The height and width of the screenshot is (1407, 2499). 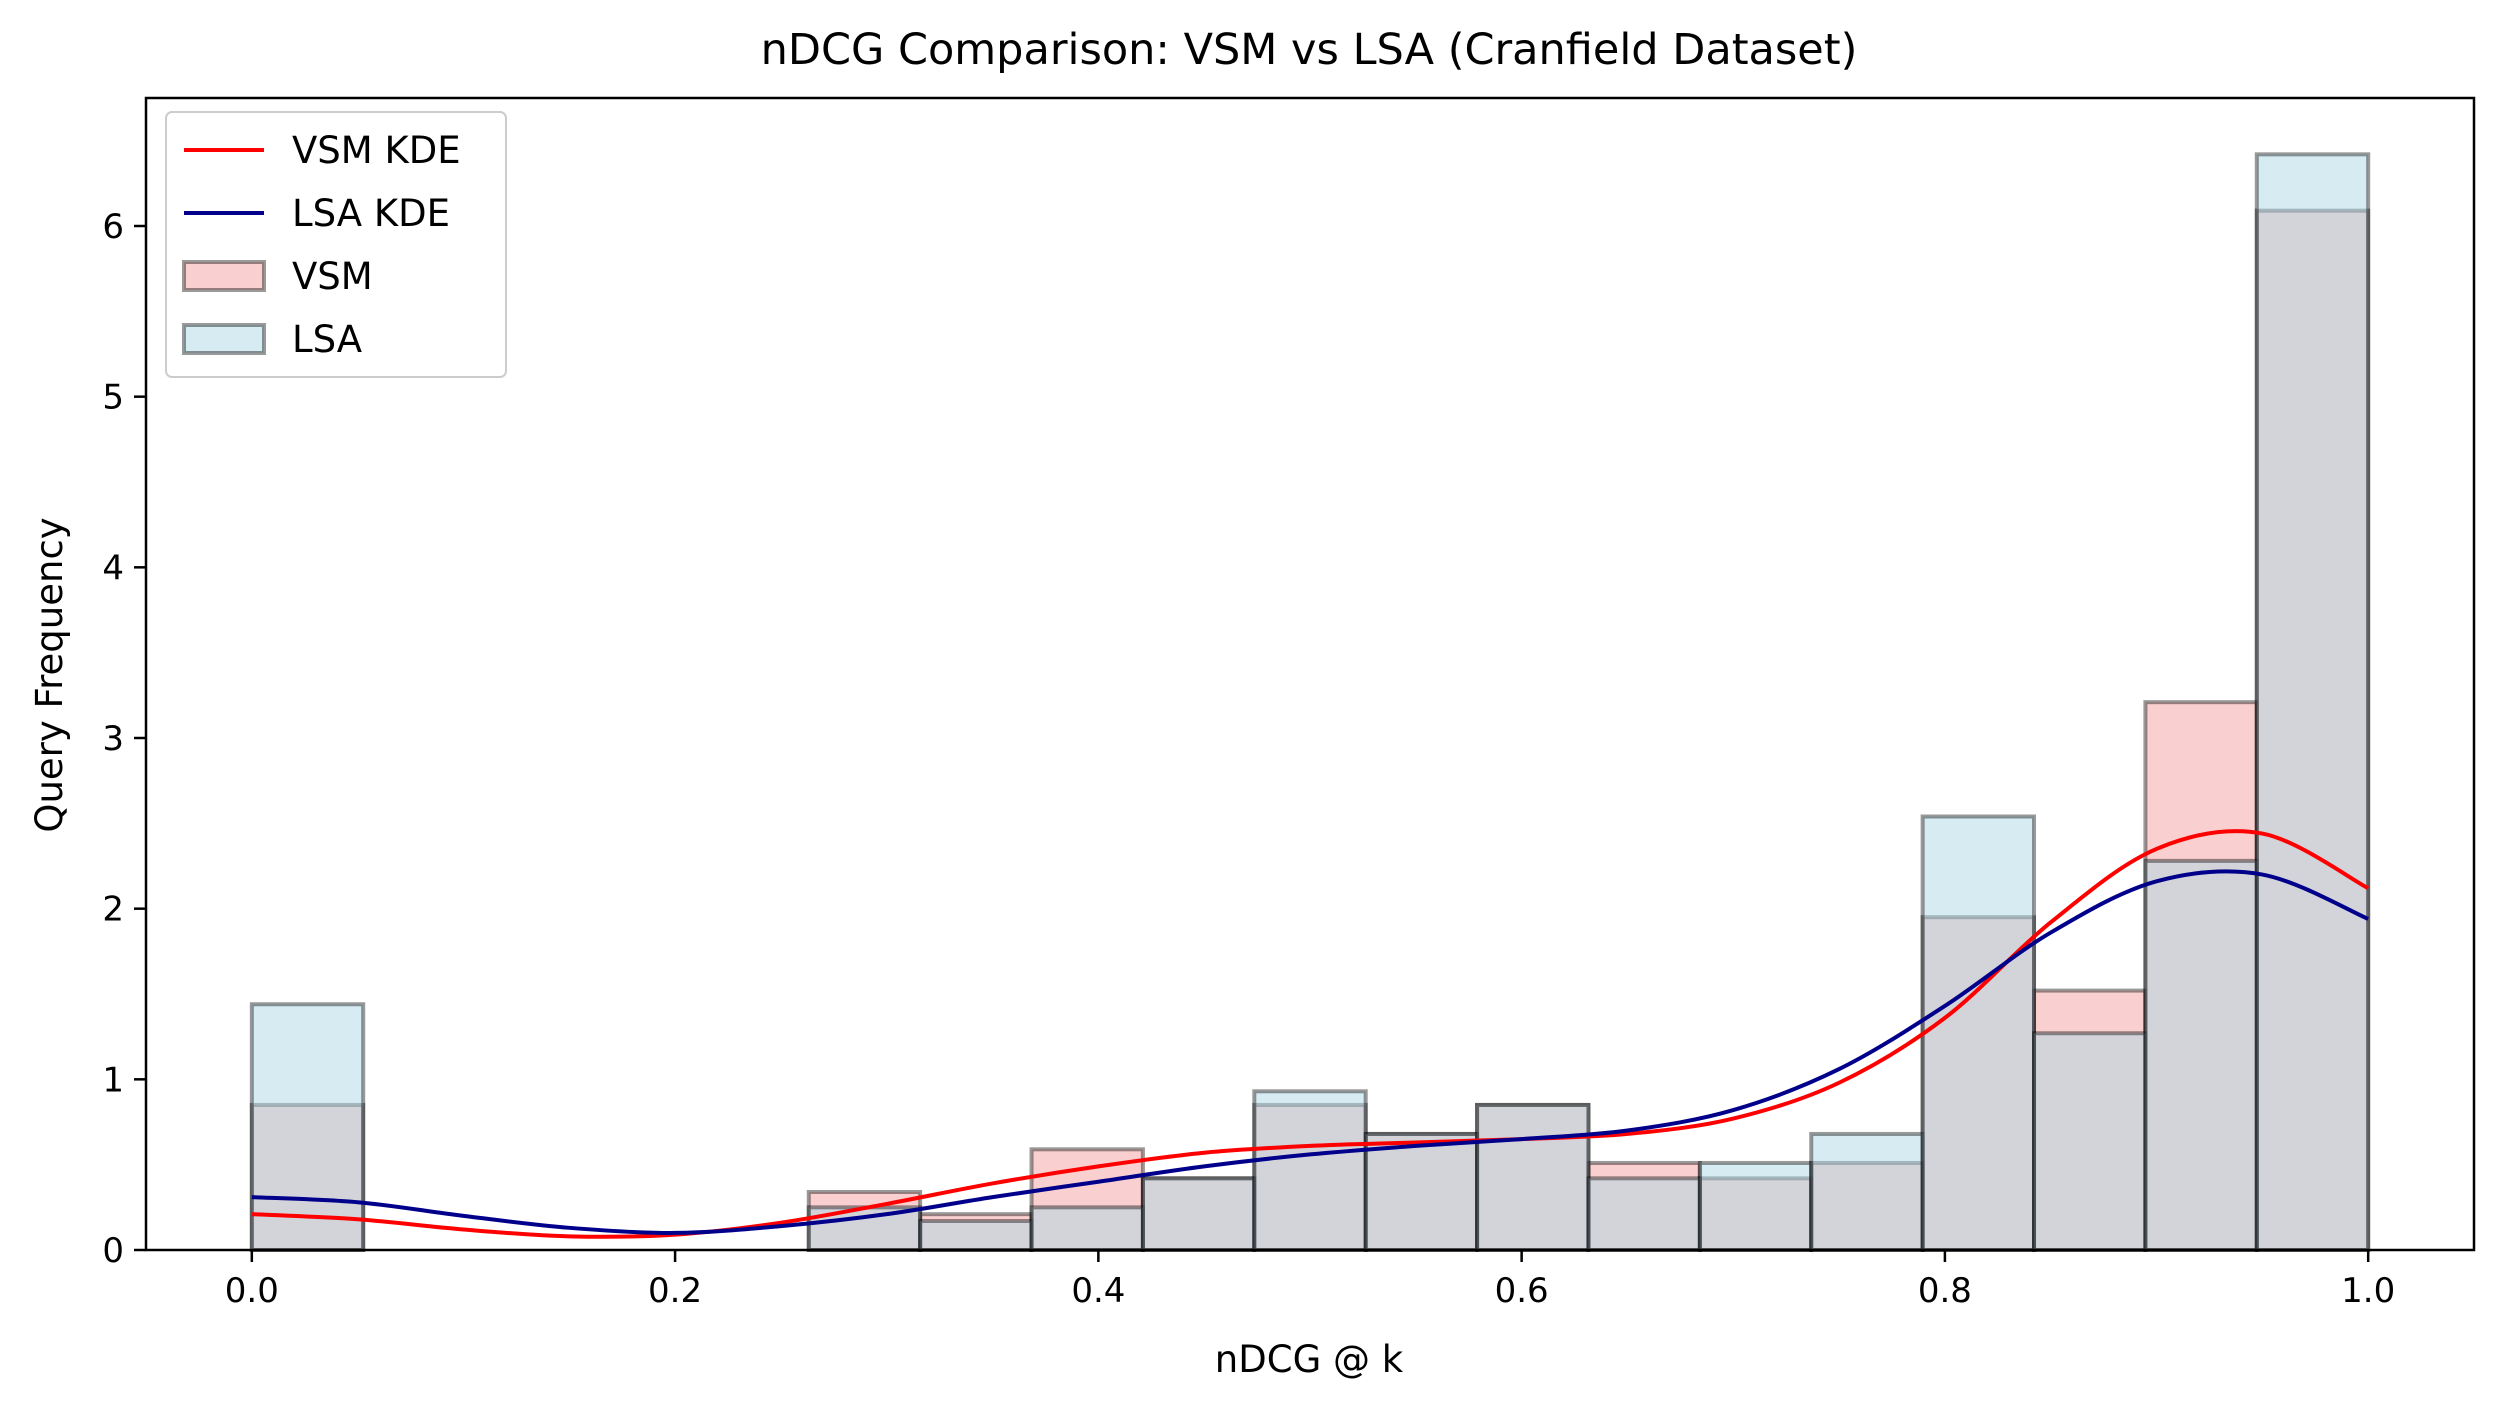 I want to click on legend-label-lsa-kde: LSA KDE, so click(x=371, y=213).